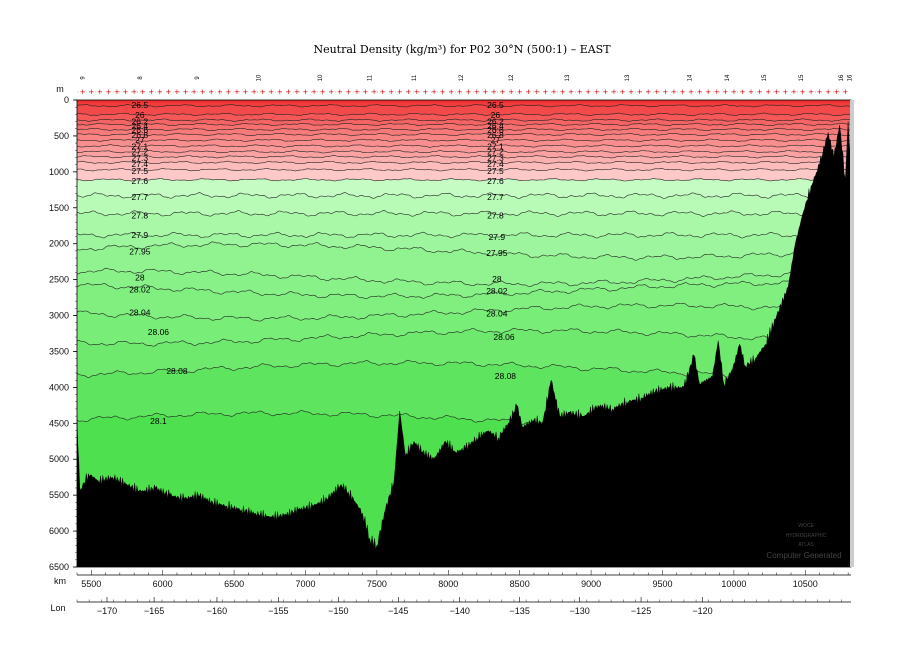 The image size is (900, 650). I want to click on contour-label-left-27: 27, so click(140, 140).